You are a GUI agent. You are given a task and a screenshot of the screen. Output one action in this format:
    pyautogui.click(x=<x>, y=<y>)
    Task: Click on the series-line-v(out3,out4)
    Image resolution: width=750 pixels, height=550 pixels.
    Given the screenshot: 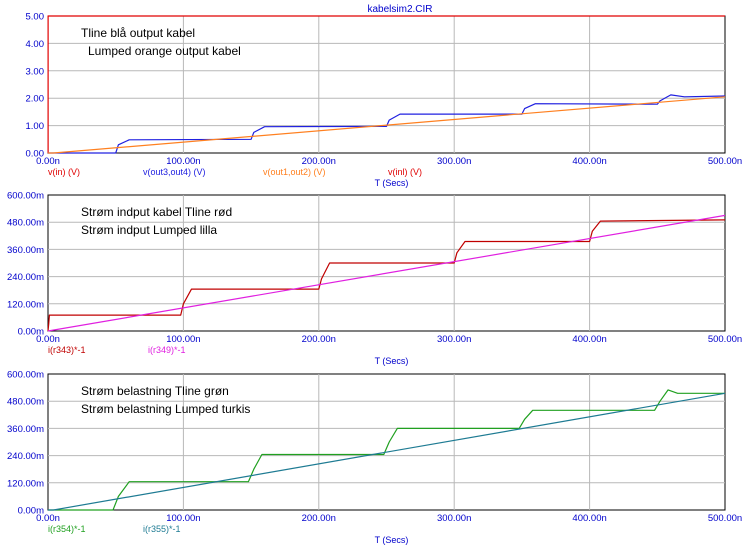 What is the action you would take?
    pyautogui.click(x=387, y=124)
    